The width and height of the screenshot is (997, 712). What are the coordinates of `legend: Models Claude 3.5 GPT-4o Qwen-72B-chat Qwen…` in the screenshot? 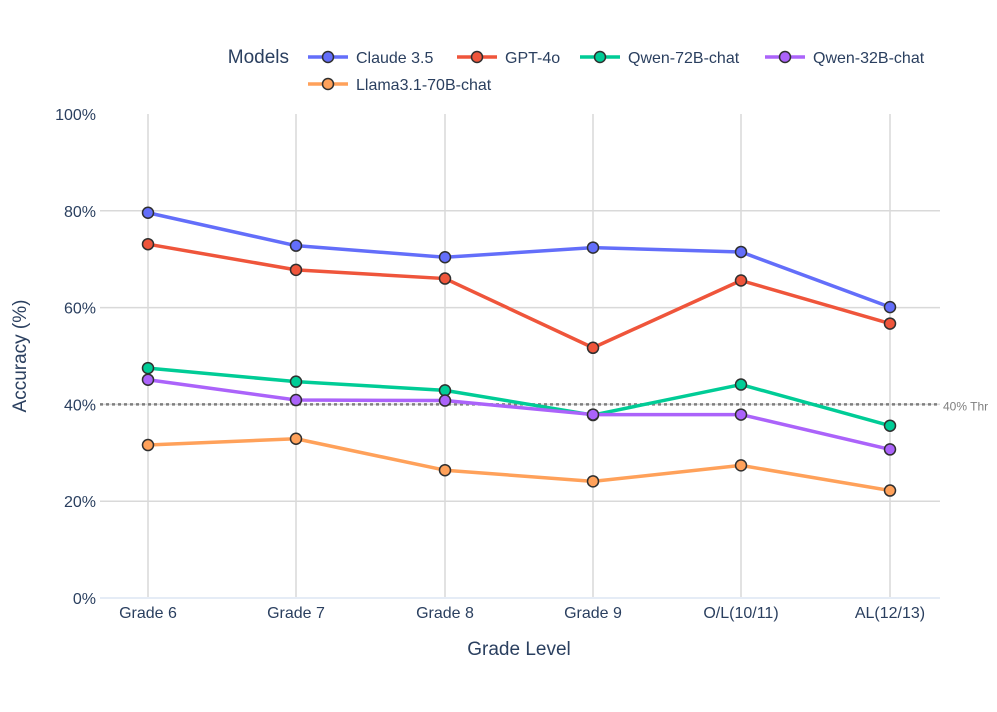 It's located at (576, 70).